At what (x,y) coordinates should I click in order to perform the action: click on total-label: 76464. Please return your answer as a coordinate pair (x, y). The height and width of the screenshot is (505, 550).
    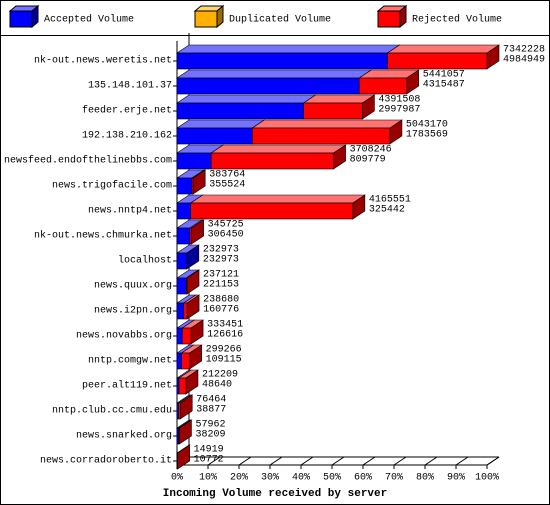
    Looking at the image, I should click on (211, 400).